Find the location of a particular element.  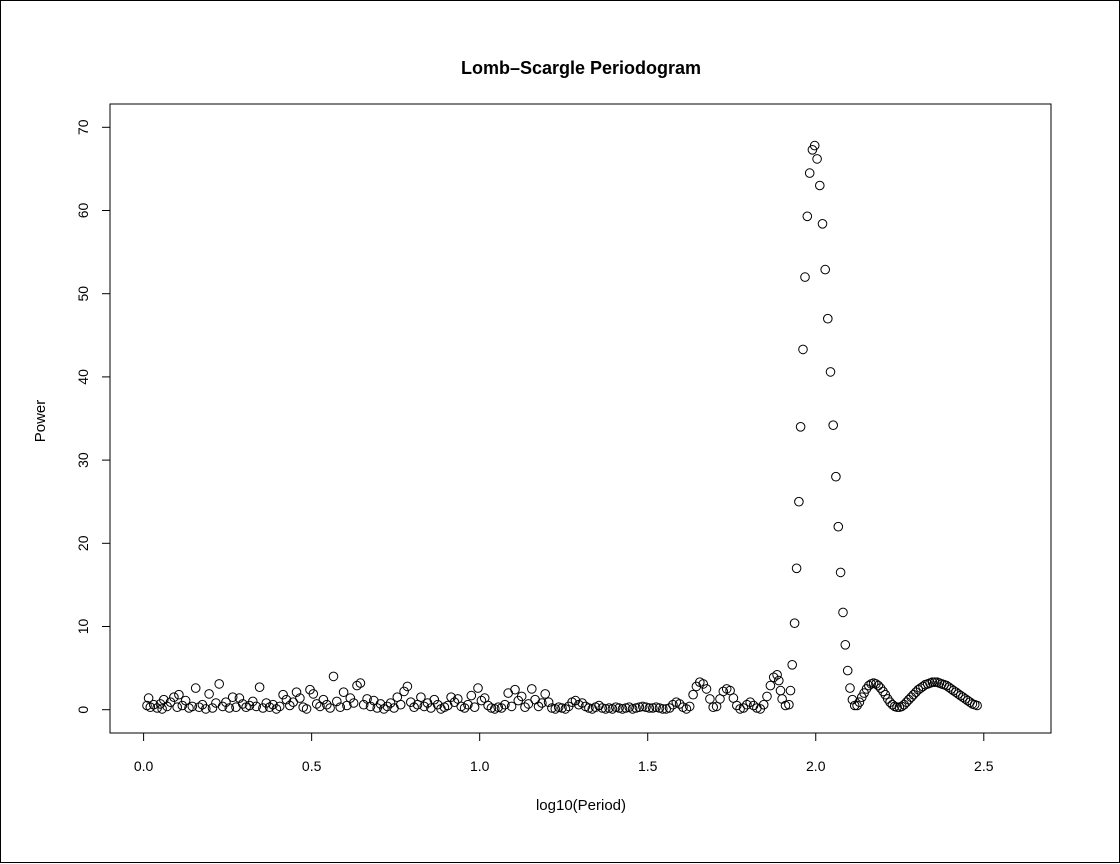

y-tick-label: 50 is located at coordinates (83, 294).